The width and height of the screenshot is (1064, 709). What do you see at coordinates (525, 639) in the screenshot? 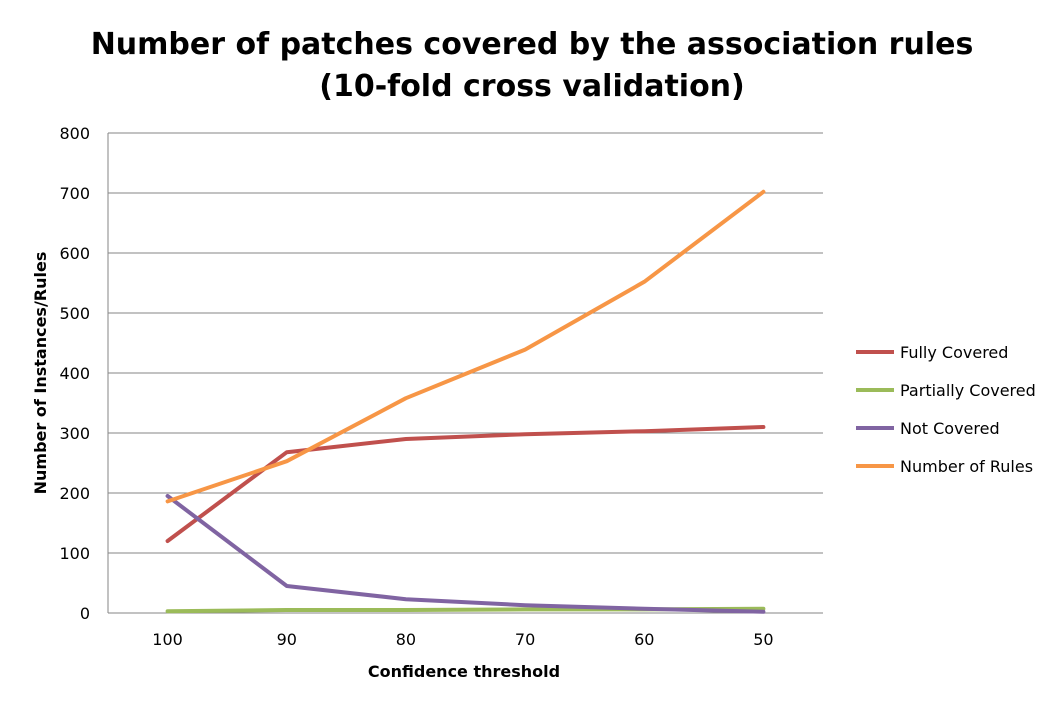
I see `x-tick-label-70: 70` at bounding box center [525, 639].